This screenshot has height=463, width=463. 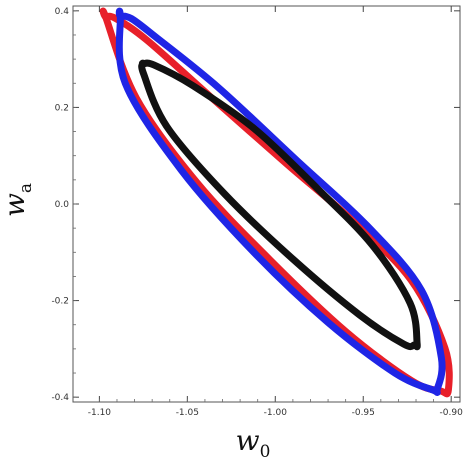 What do you see at coordinates (62, 205) in the screenshot?
I see `y-tick-label-2: 0.0` at bounding box center [62, 205].